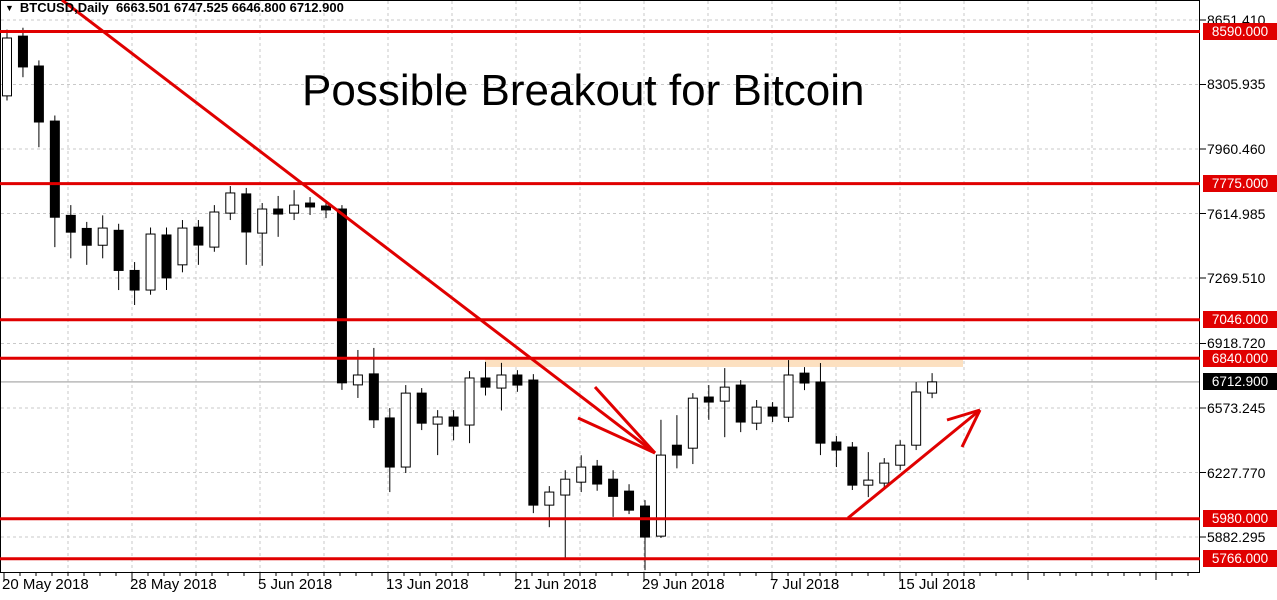 The image size is (1277, 600). I want to click on ohlc-open: 6663.501, so click(143, 7).